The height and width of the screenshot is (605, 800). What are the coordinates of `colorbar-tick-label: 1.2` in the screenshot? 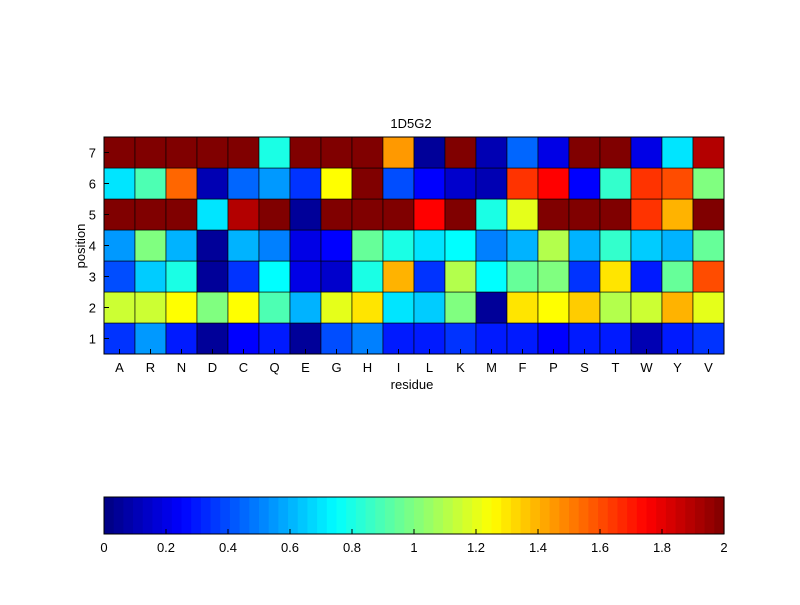 It's located at (476, 547).